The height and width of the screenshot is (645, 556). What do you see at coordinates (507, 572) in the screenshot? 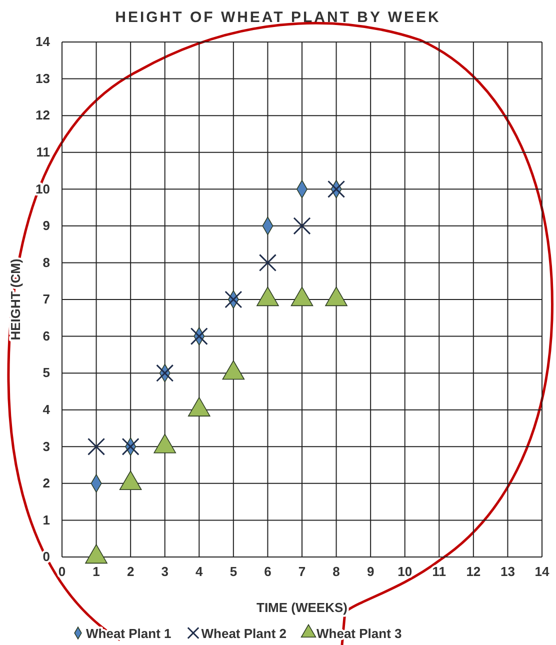
I see `x-tick-label: 13` at bounding box center [507, 572].